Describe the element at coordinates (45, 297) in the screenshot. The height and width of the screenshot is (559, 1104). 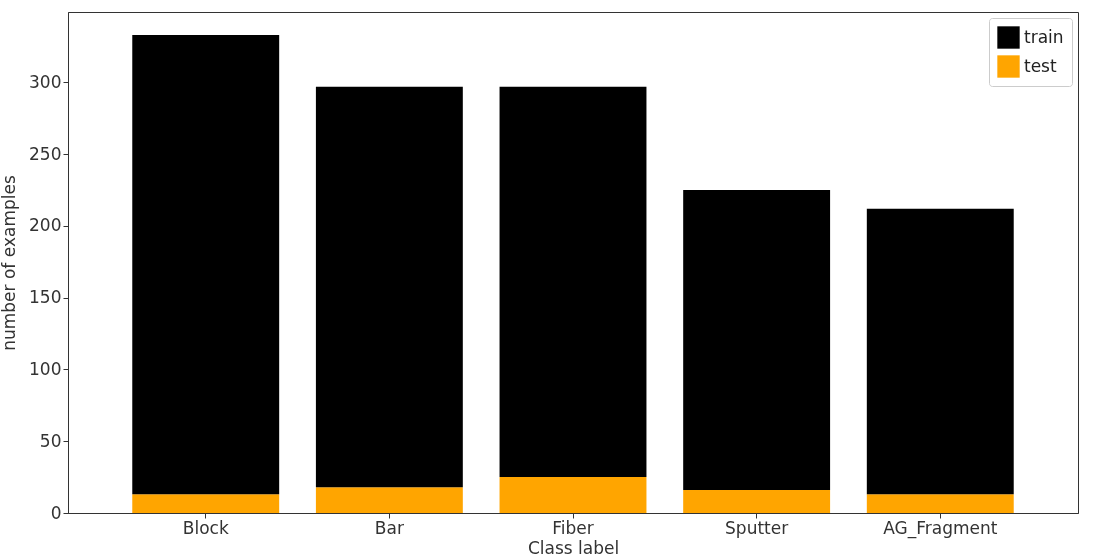
I see `y-tick-label: 150` at that location.